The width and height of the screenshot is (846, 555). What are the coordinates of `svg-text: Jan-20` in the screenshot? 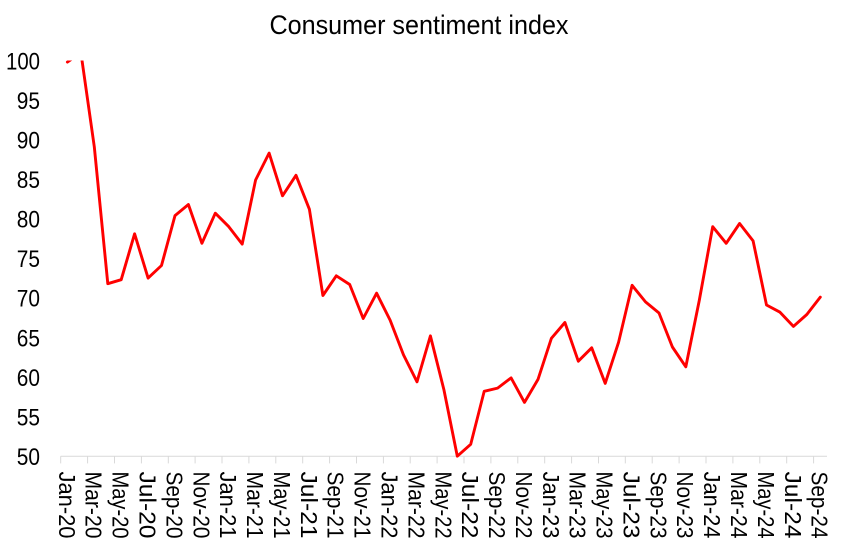 It's located at (67, 505).